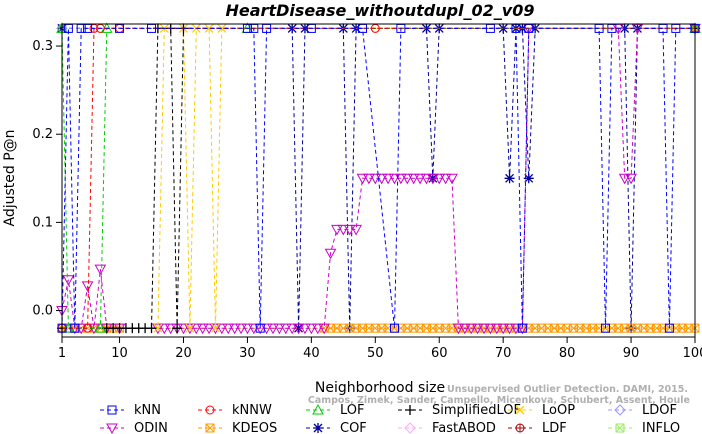 The height and width of the screenshot is (434, 702). I want to click on legend-item-lof: LOF, so click(335, 410).